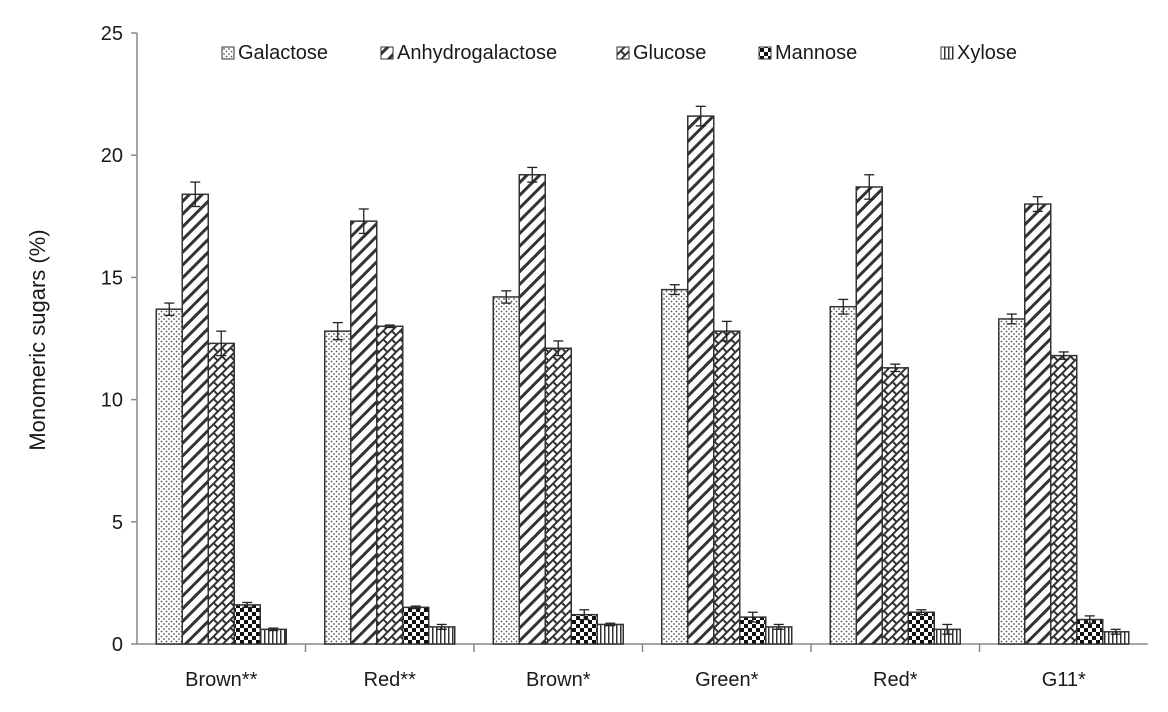 This screenshot has width=1168, height=712. What do you see at coordinates (727, 680) in the screenshot?
I see `x-tick-label: Green*` at bounding box center [727, 680].